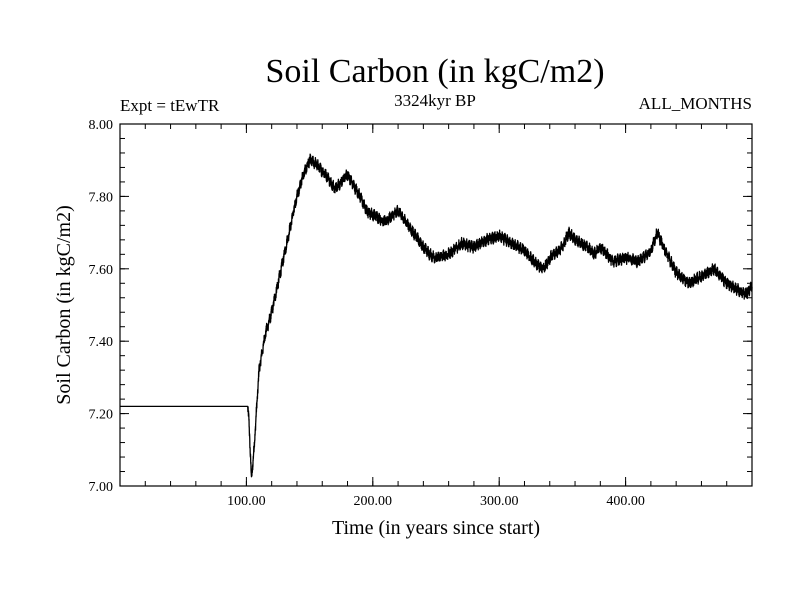  What do you see at coordinates (170, 105) in the screenshot?
I see `experiment-label: Expt = tEwTR` at bounding box center [170, 105].